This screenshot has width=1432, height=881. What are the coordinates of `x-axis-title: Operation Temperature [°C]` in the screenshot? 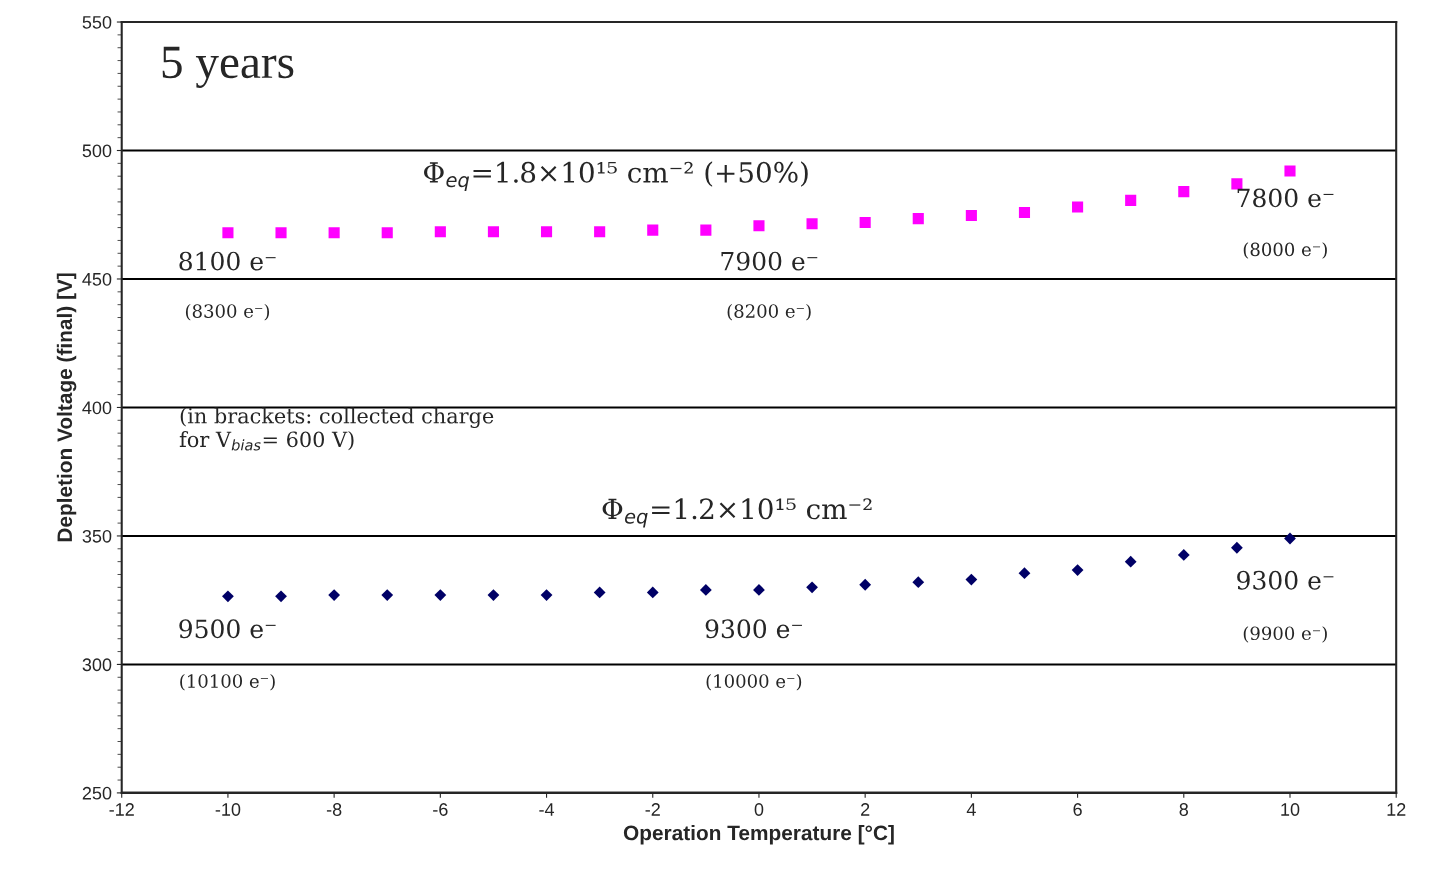 It's located at (758, 835).